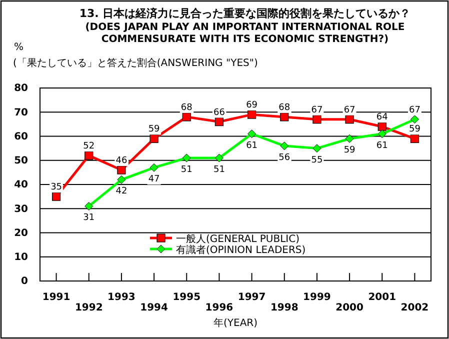 This screenshot has width=449, height=339. Describe the element at coordinates (89, 147) in the screenshot. I see `data-label: 52` at that location.